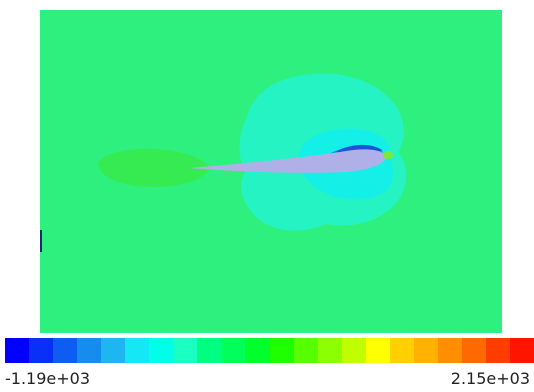 The height and width of the screenshot is (392, 534). I want to click on colorbar-min-label: -1.19e+03, so click(48, 378).